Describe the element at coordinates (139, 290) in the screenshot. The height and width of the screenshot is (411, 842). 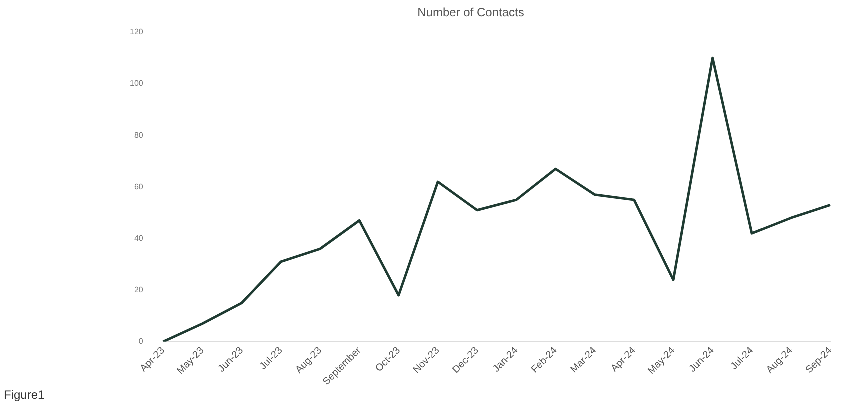
I see `y-tick-label: 20` at that location.